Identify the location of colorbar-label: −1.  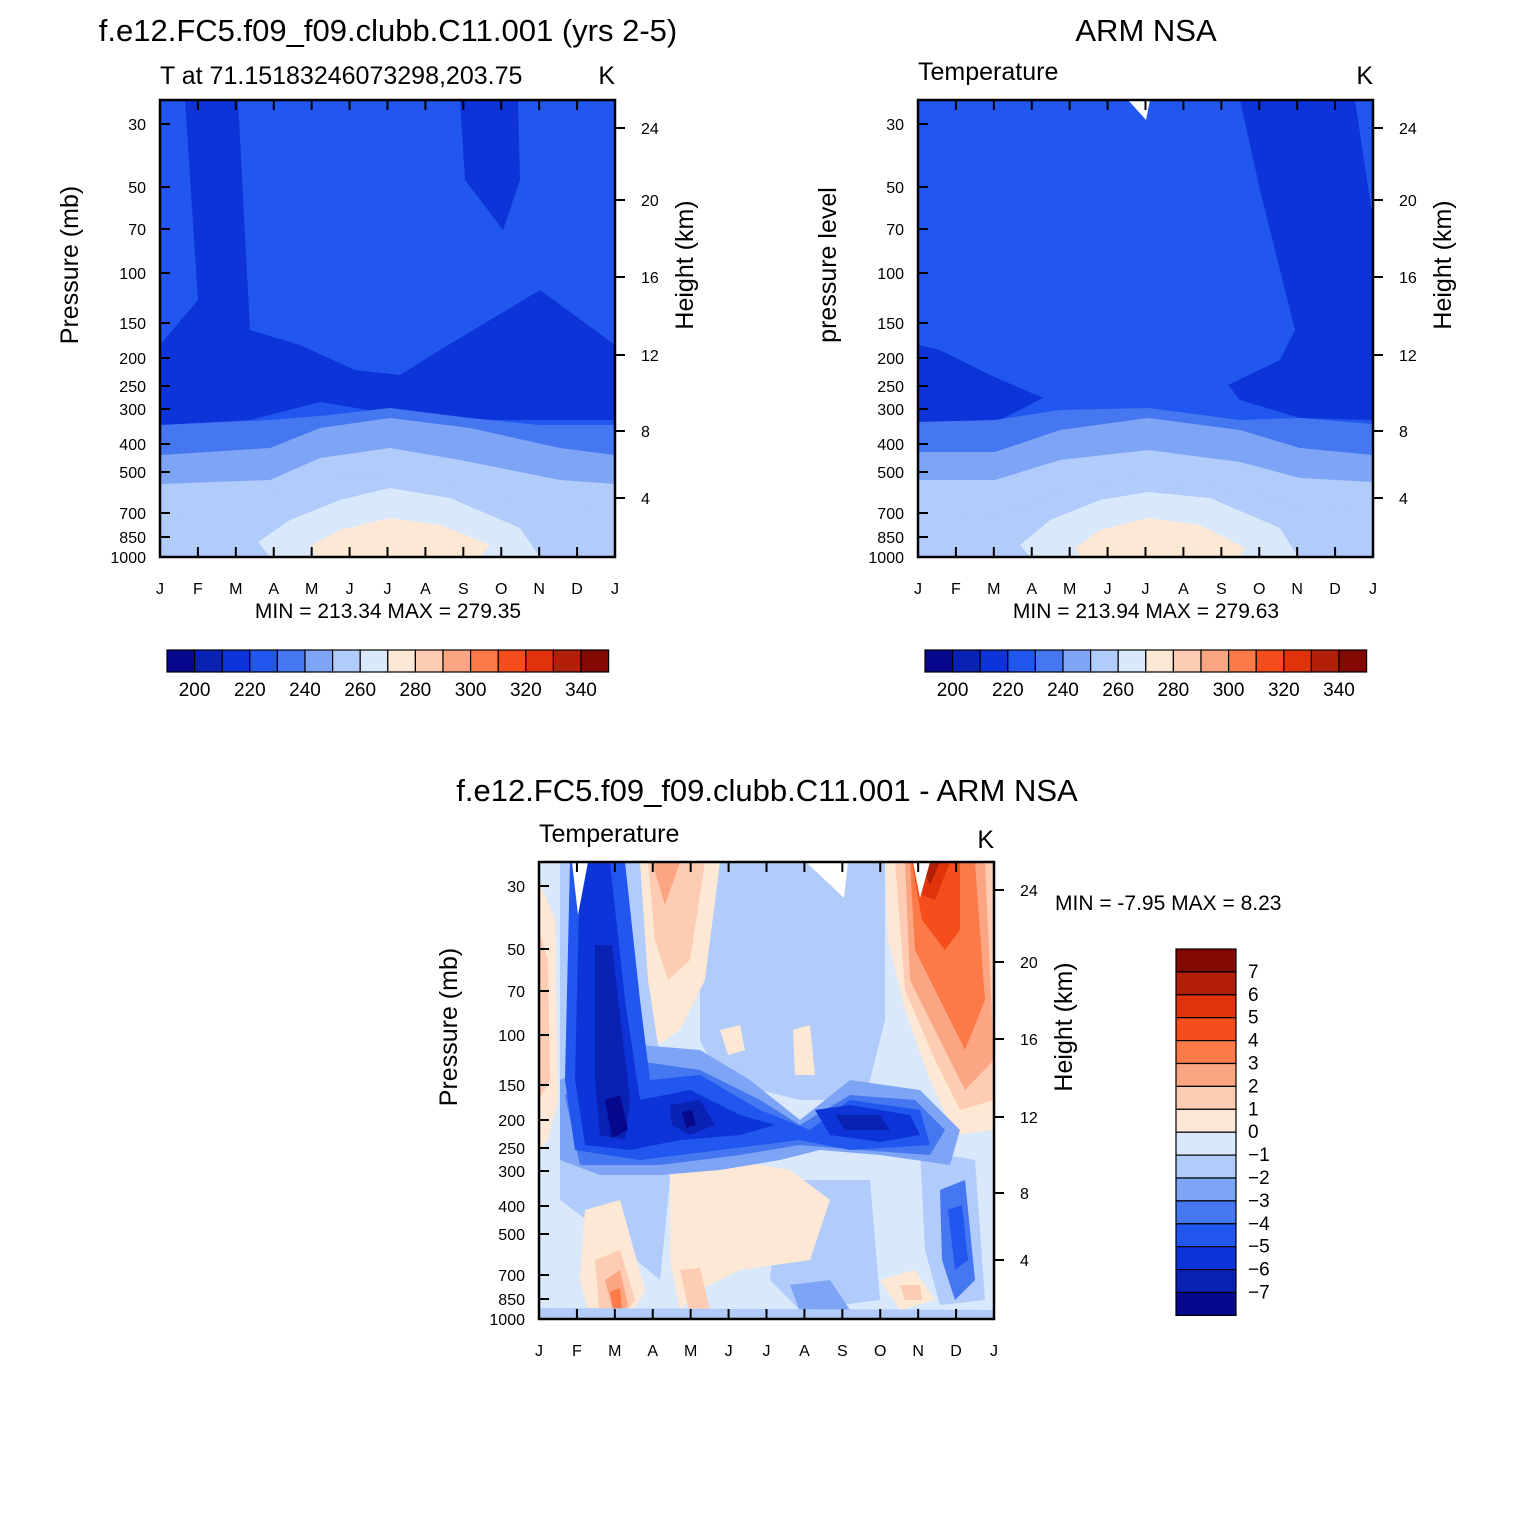
(1259, 1155).